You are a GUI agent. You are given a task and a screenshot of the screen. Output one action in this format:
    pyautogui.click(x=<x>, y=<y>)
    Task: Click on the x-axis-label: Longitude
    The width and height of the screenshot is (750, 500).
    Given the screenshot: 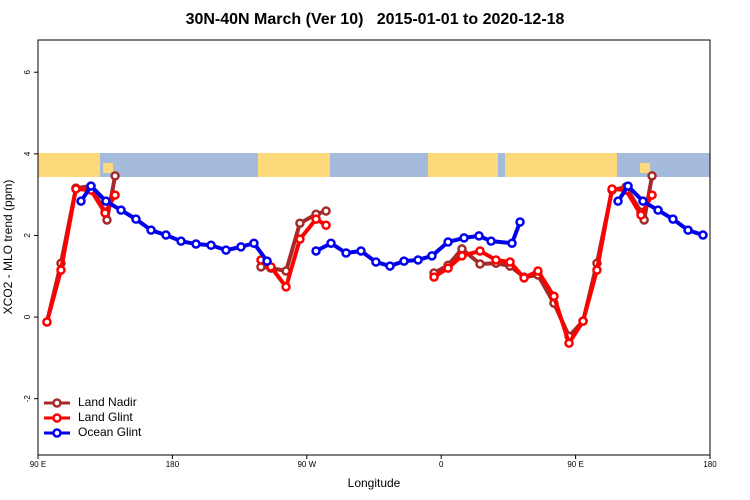 What is the action you would take?
    pyautogui.click(x=374, y=483)
    